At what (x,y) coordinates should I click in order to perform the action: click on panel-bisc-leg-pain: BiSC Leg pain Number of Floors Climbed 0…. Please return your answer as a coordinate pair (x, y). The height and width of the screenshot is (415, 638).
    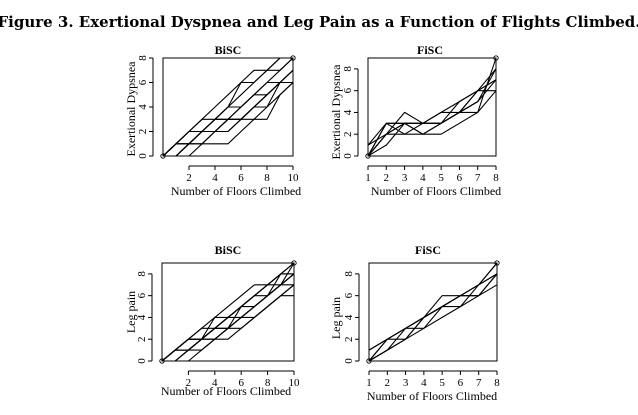
    Looking at the image, I should click on (212, 320).